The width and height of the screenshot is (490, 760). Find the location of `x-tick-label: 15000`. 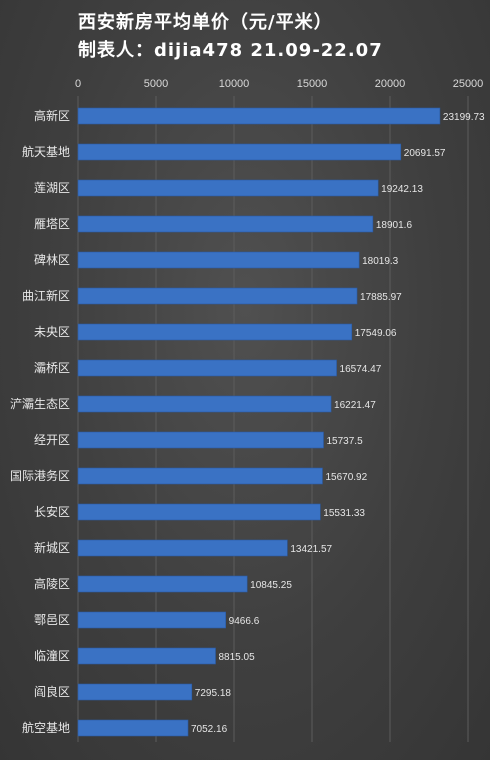

x-tick-label: 15000 is located at coordinates (312, 84).